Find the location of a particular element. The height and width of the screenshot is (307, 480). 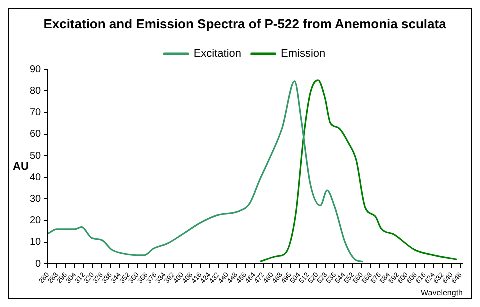

x-axis-title: Wavelength is located at coordinates (442, 293).